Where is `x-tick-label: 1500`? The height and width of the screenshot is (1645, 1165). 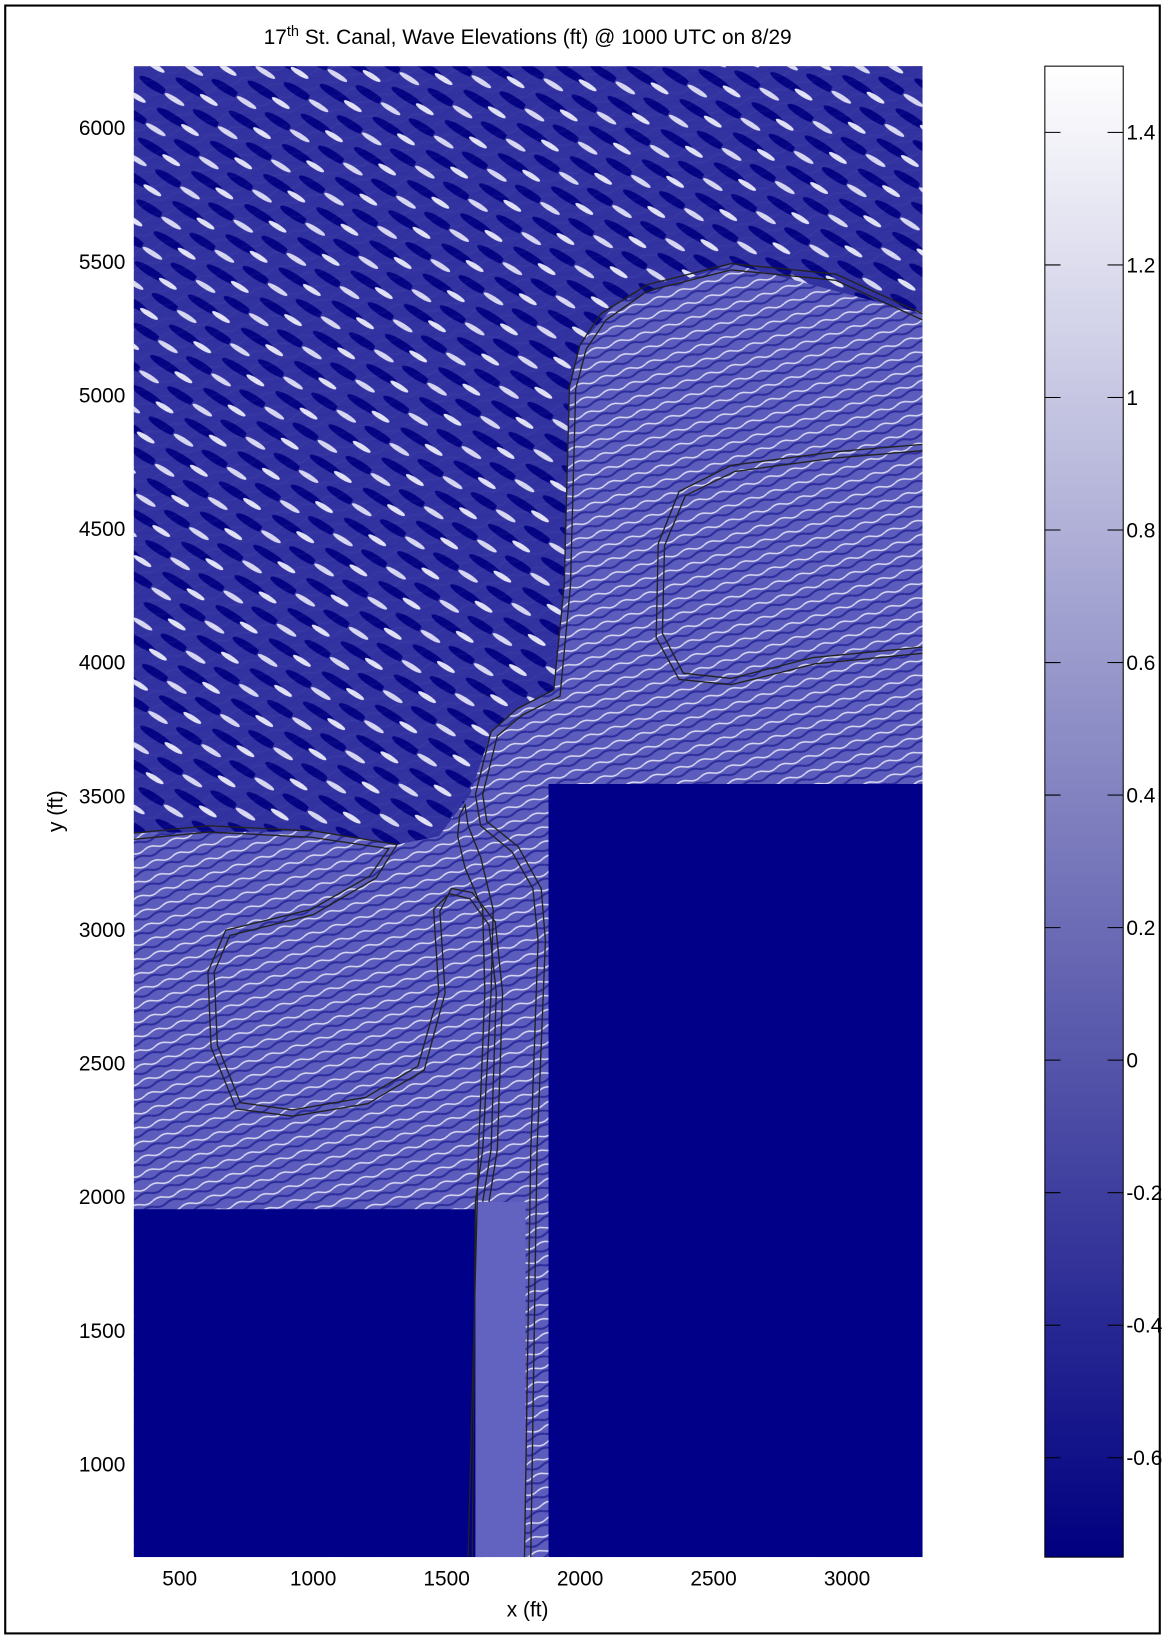 x-tick-label: 1500 is located at coordinates (446, 1578).